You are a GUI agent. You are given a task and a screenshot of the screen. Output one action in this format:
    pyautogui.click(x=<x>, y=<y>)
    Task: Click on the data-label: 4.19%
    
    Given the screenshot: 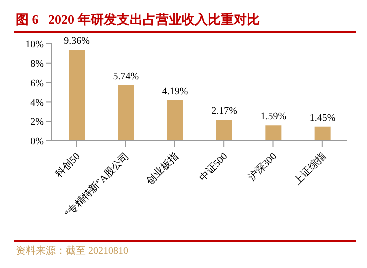 What is the action you would take?
    pyautogui.click(x=175, y=92)
    